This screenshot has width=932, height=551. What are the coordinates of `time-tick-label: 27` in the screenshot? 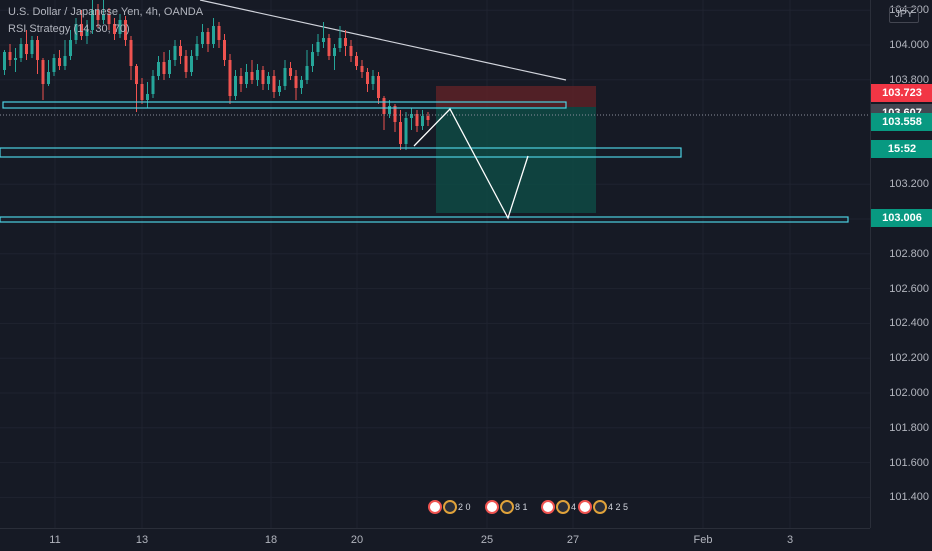 It's located at (573, 540).